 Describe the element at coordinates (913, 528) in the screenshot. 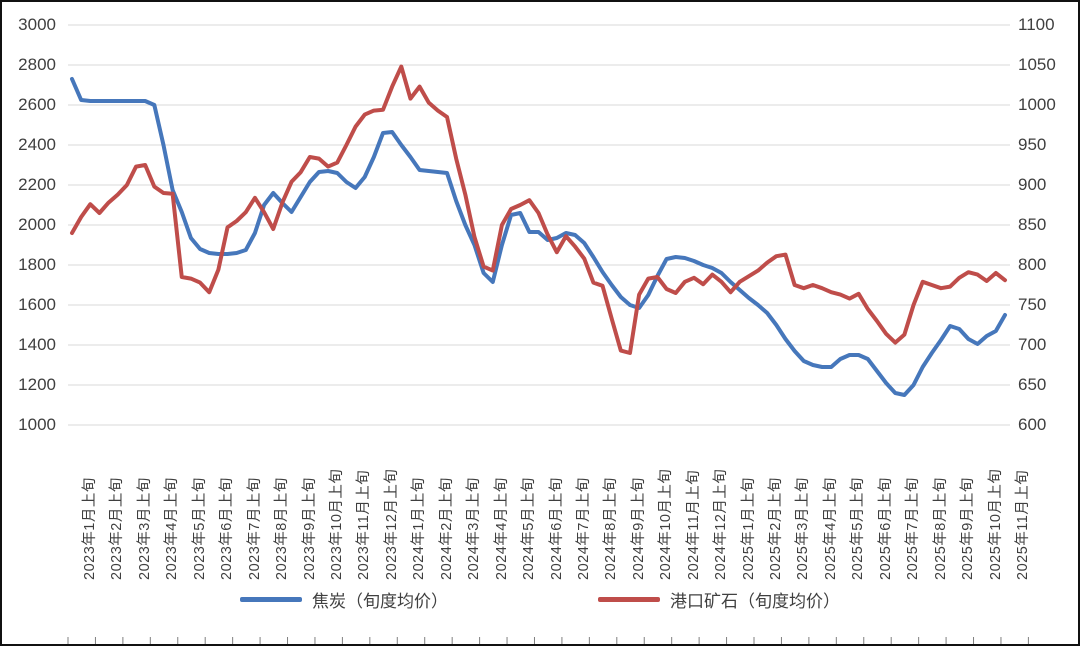

I see `x-axis-tick-label: 2025年7月上旬` at that location.